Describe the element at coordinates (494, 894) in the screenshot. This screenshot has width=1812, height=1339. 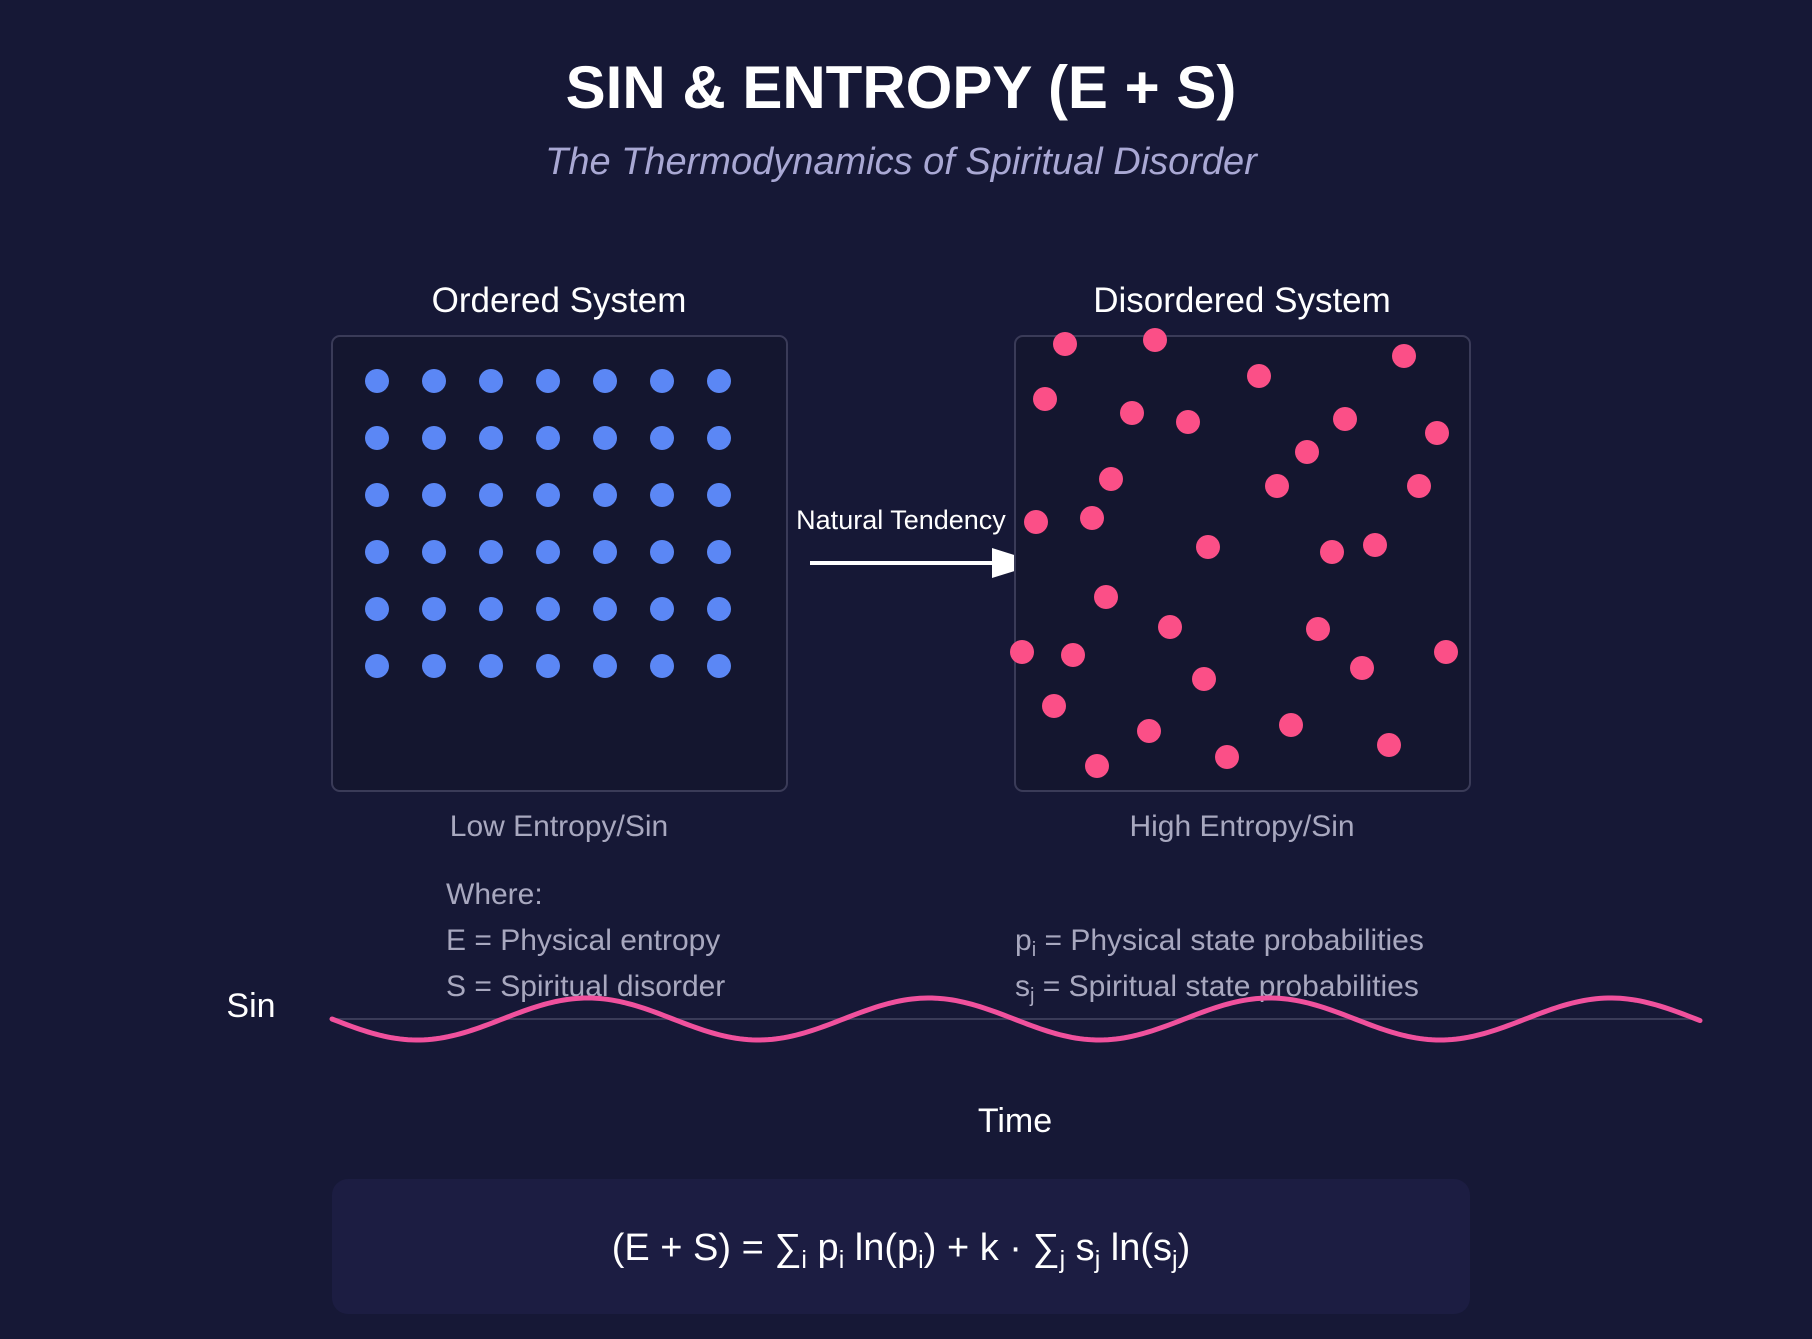
I see `legend-where: Where:` at that location.